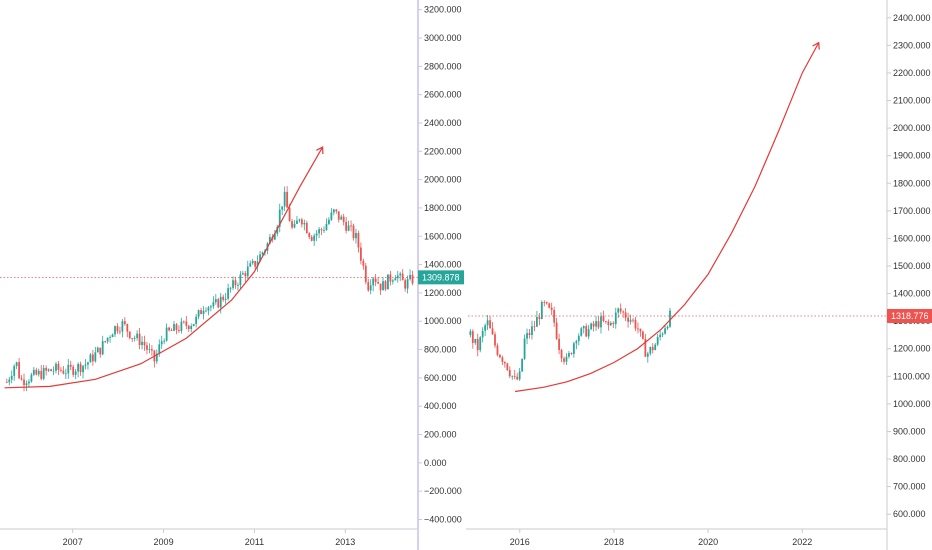  Describe the element at coordinates (320, 150) in the screenshot. I see `trend-arrow-head` at that location.